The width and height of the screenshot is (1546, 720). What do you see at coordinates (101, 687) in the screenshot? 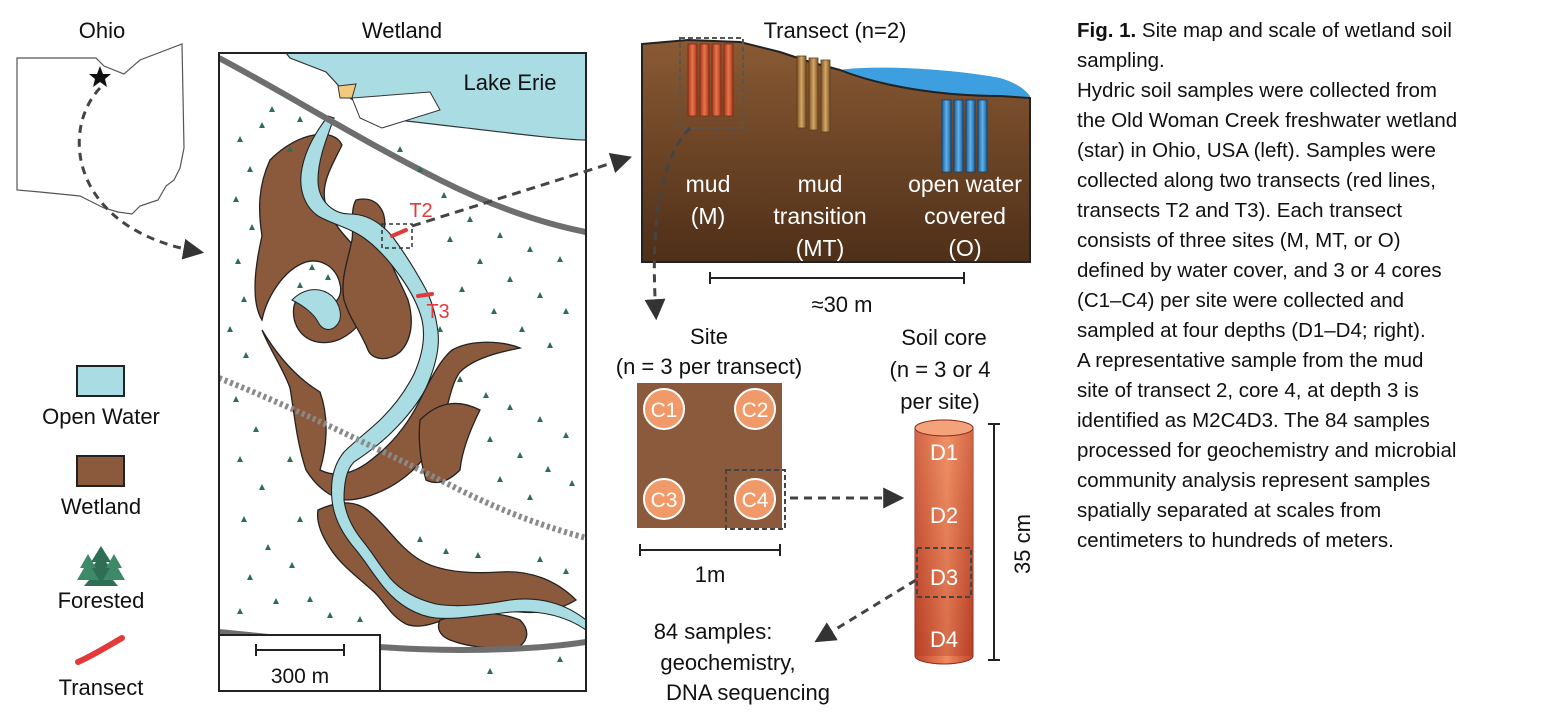
I see `legend-transect-label: Transect` at bounding box center [101, 687].